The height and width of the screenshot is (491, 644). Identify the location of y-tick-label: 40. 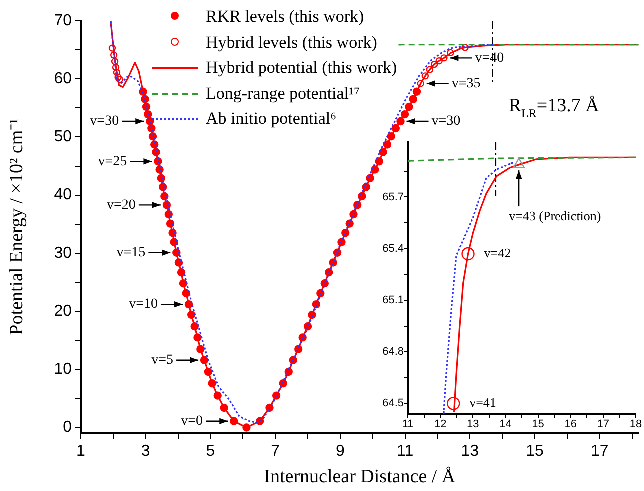
(63, 195).